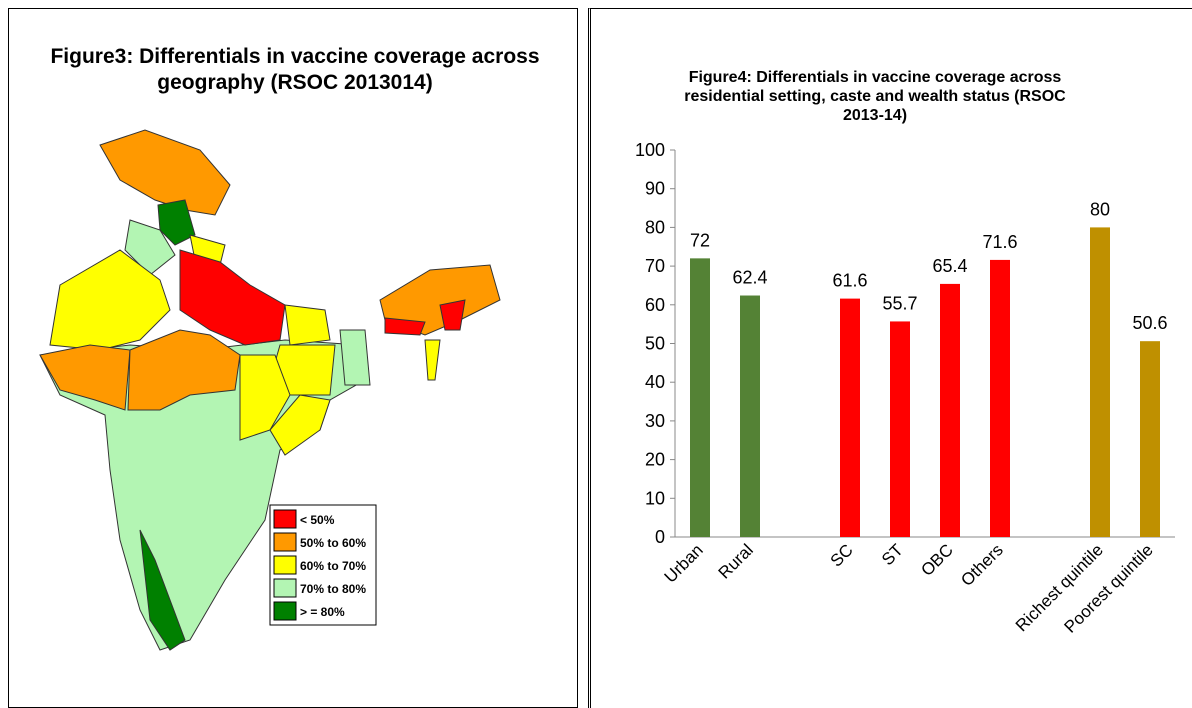 Image resolution: width=1192 pixels, height=708 pixels. I want to click on value-label: 65.4, so click(949, 266).